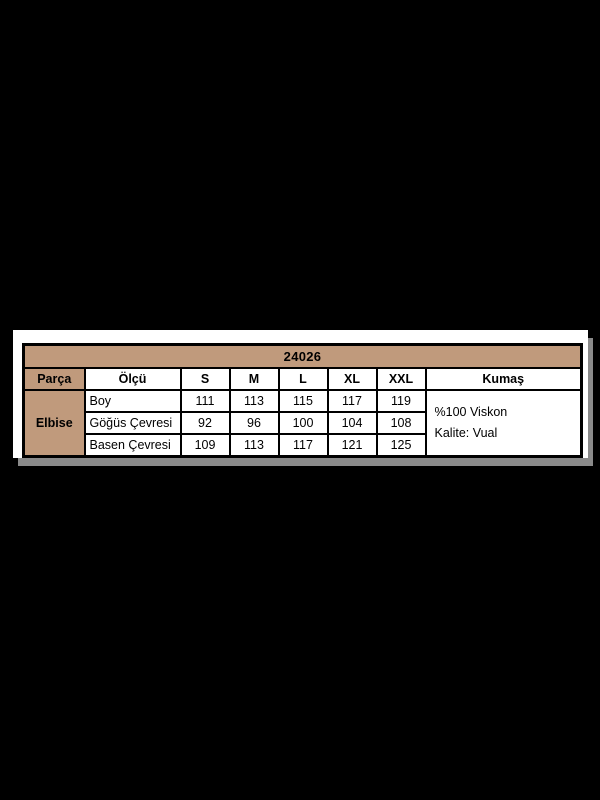 The image size is (600, 800). What do you see at coordinates (205, 401) in the screenshot?
I see `size-value: 111` at bounding box center [205, 401].